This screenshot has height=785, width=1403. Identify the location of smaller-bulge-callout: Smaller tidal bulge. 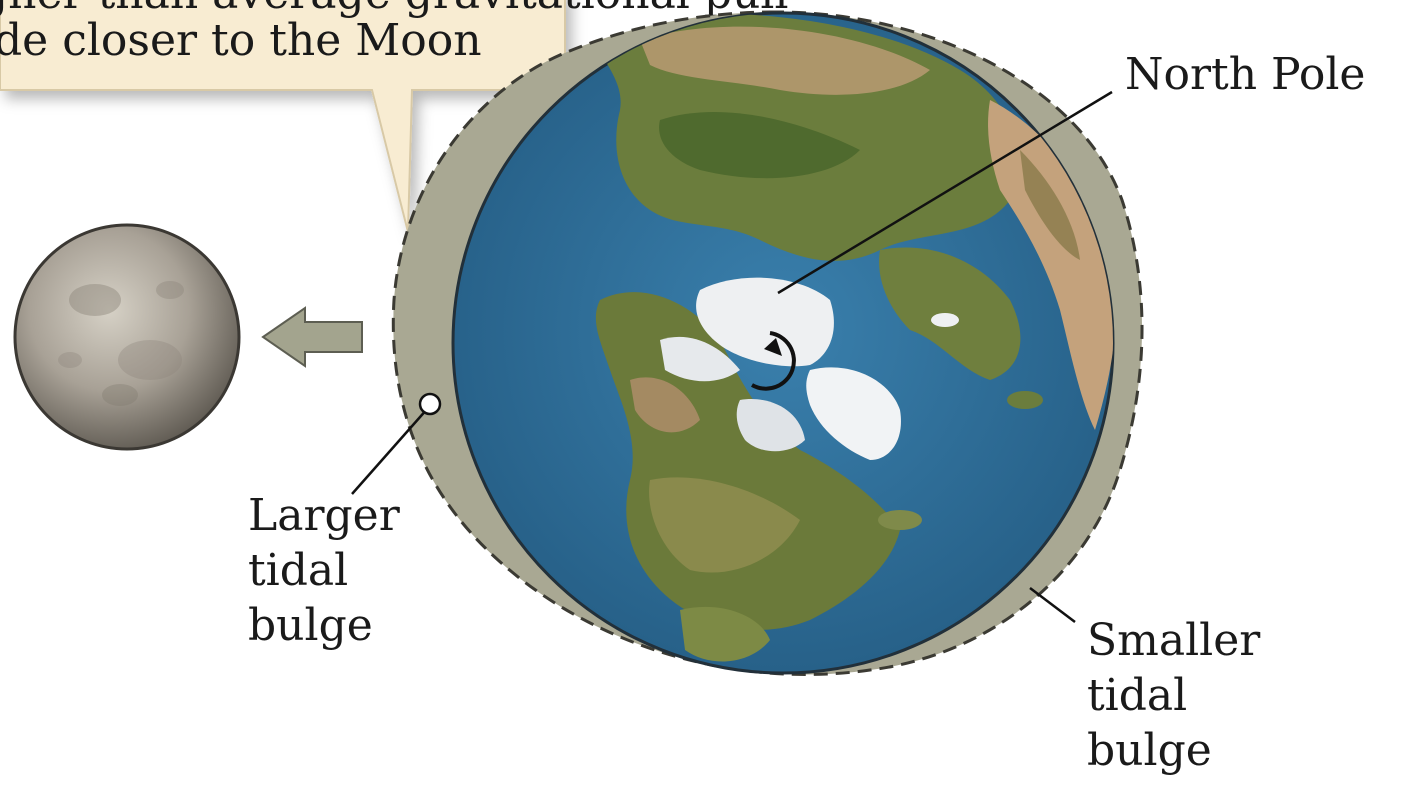
(1145, 681).